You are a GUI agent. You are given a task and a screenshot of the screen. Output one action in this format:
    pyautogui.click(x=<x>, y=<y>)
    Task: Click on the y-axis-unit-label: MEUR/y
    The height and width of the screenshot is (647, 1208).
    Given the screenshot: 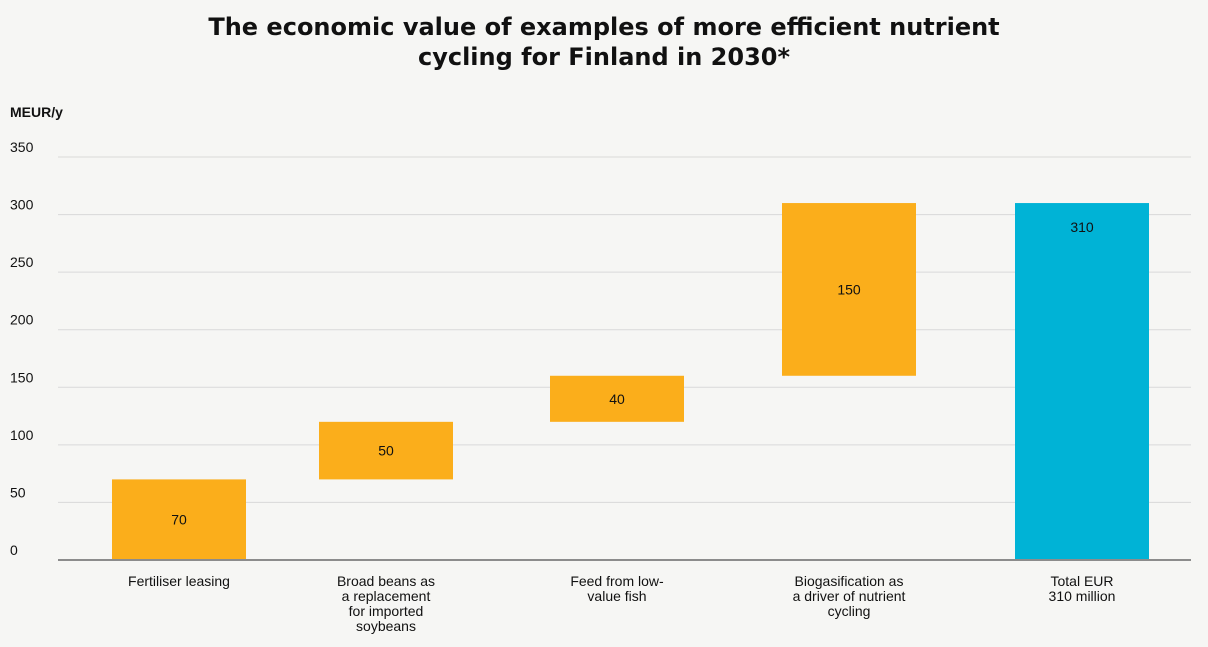 What is the action you would take?
    pyautogui.click(x=36, y=112)
    